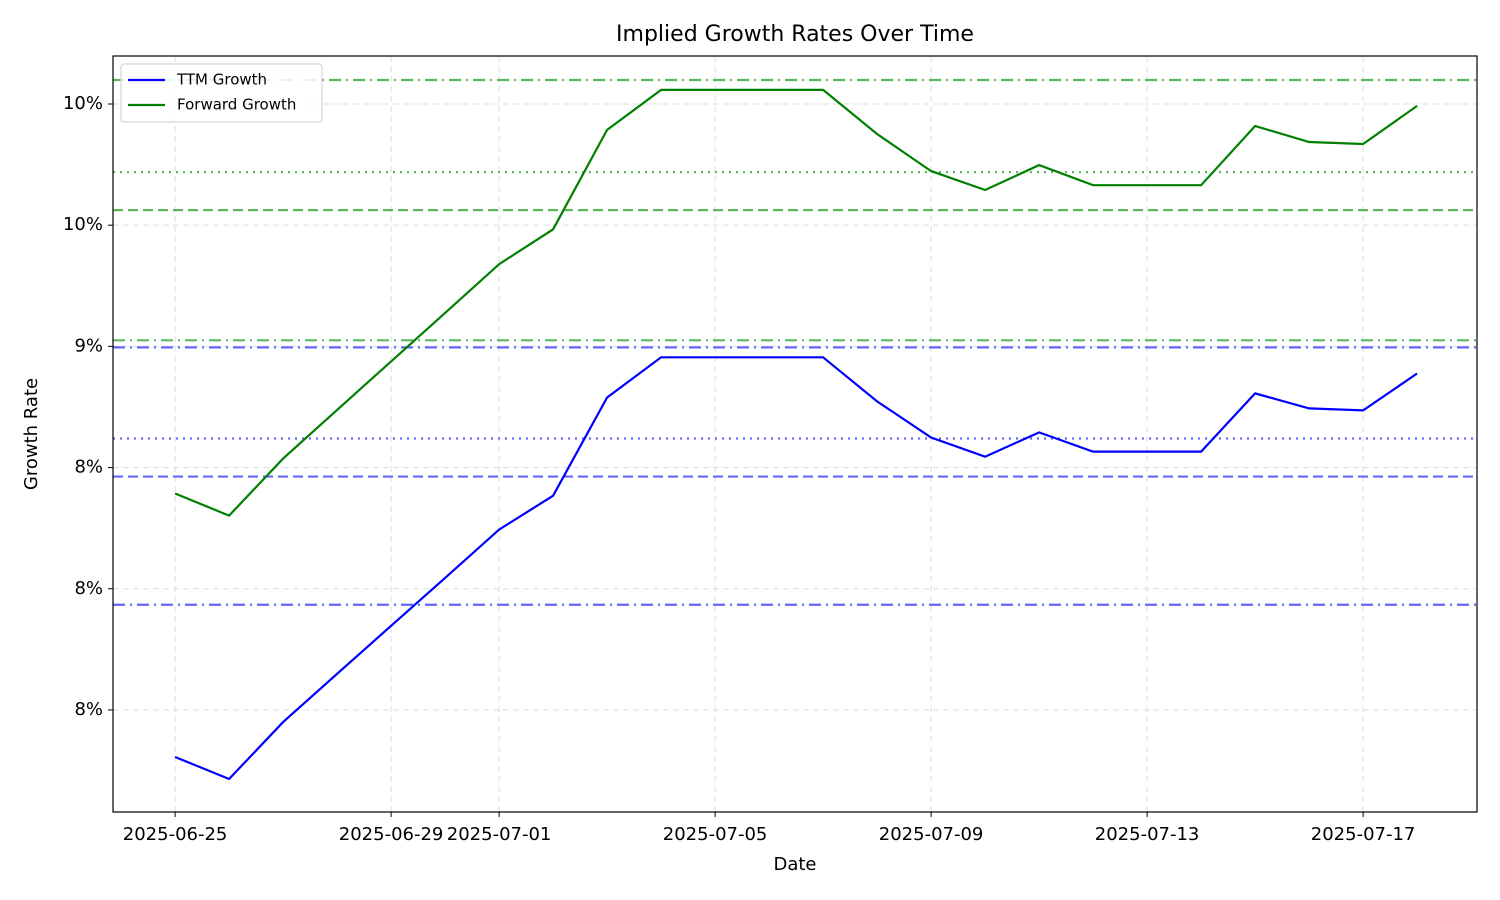  What do you see at coordinates (794, 864) in the screenshot?
I see `x-axis-label: Date` at bounding box center [794, 864].